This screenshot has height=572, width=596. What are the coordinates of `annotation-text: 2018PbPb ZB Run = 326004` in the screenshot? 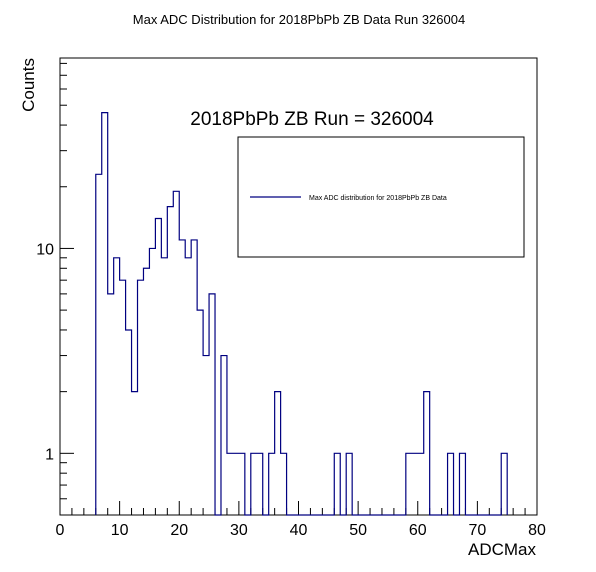 It's located at (312, 119).